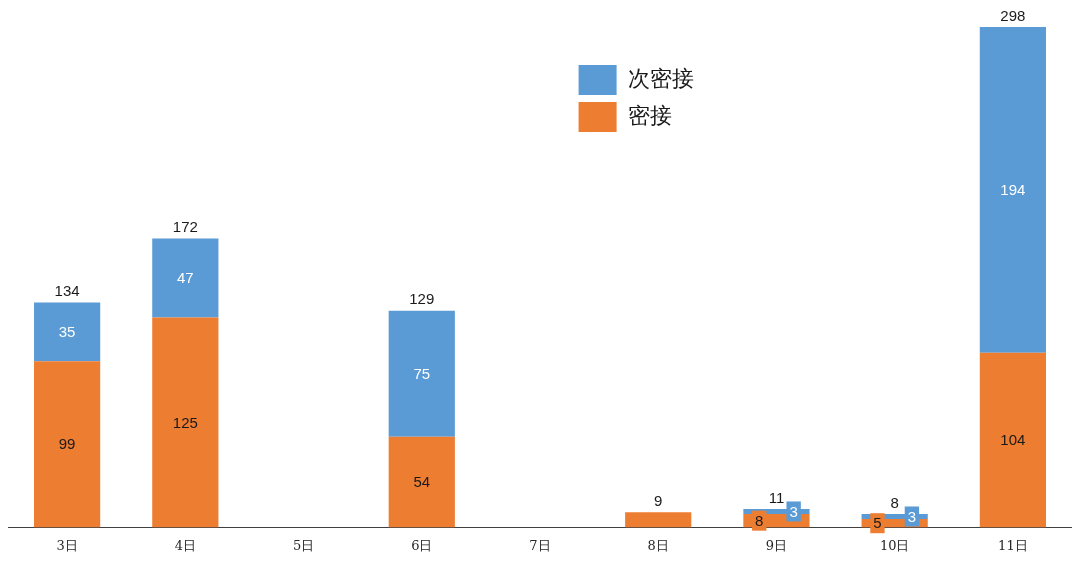  What do you see at coordinates (658, 545) in the screenshot?
I see `x-tick-label: 8日` at bounding box center [658, 545].